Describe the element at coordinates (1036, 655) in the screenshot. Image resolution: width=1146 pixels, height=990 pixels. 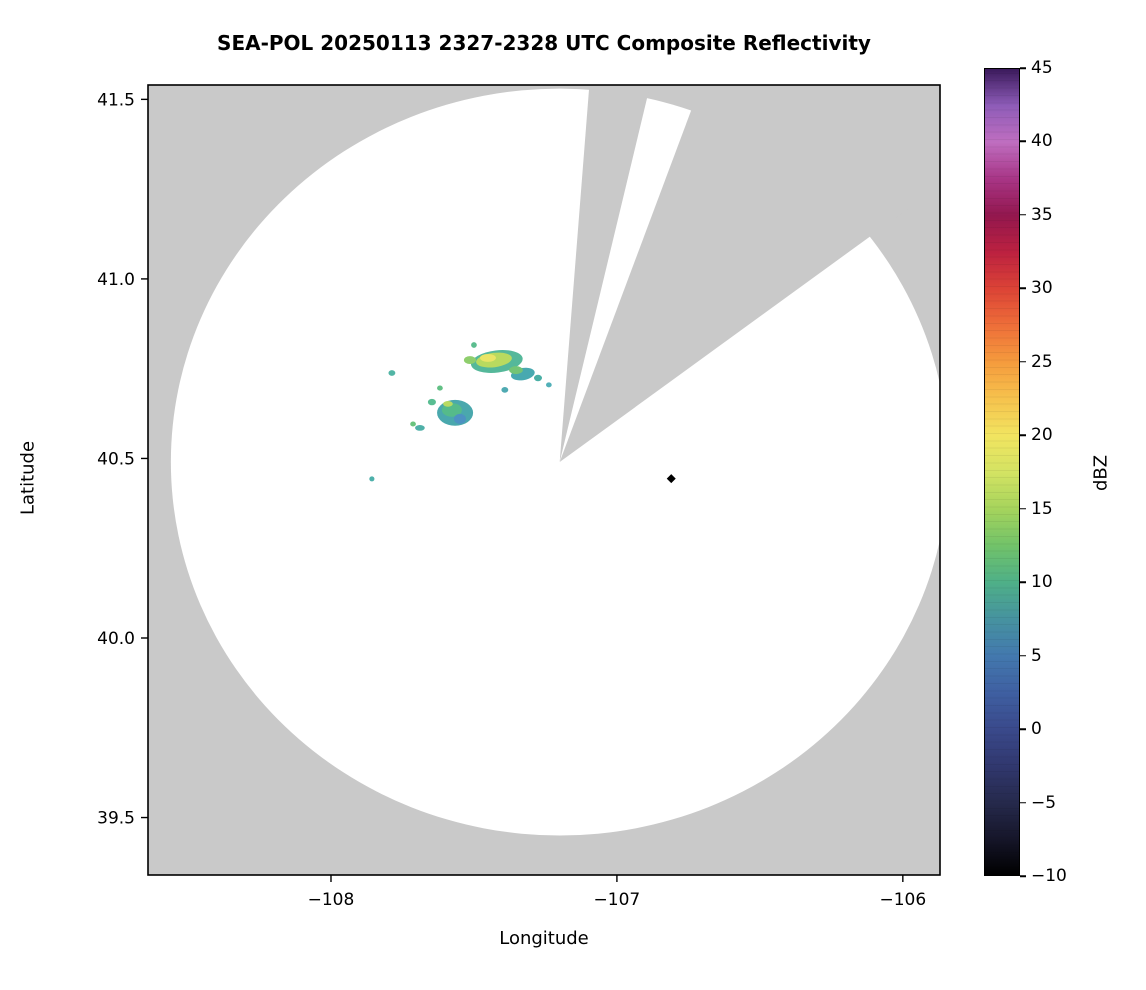
I see `colorbar-tick-label: 5` at that location.